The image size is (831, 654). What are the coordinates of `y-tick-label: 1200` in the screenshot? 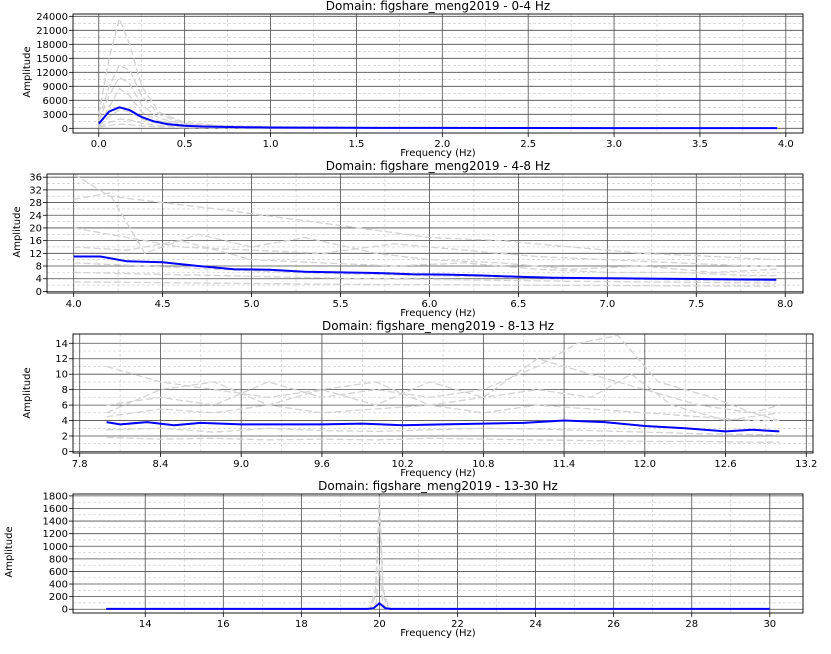 It's located at (55, 534).